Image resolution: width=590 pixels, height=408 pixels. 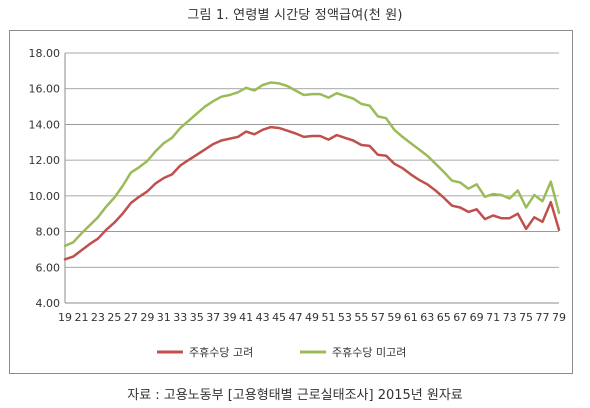 What do you see at coordinates (246, 317) in the screenshot?
I see `x-tick-label: 41` at bounding box center [246, 317].